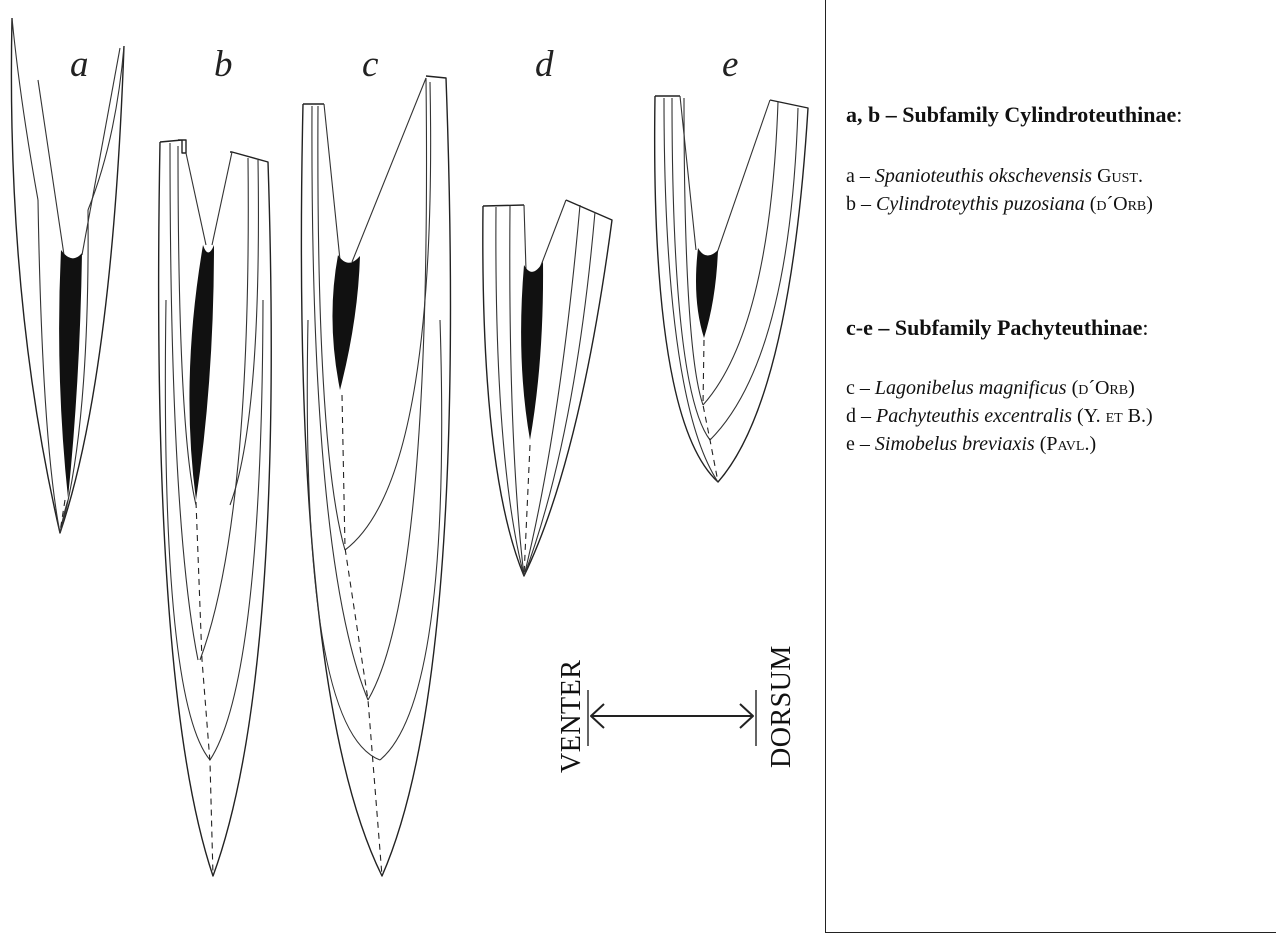  Describe the element at coordinates (376, 476) in the screenshot. I see `rostrum-c` at that location.